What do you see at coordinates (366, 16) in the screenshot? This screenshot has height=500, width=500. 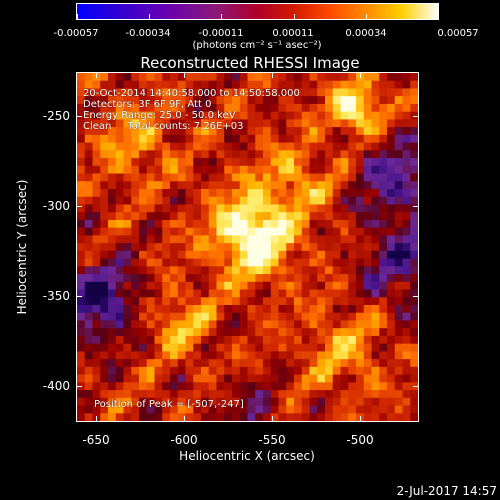 I see `colorbar-tick` at bounding box center [366, 16].